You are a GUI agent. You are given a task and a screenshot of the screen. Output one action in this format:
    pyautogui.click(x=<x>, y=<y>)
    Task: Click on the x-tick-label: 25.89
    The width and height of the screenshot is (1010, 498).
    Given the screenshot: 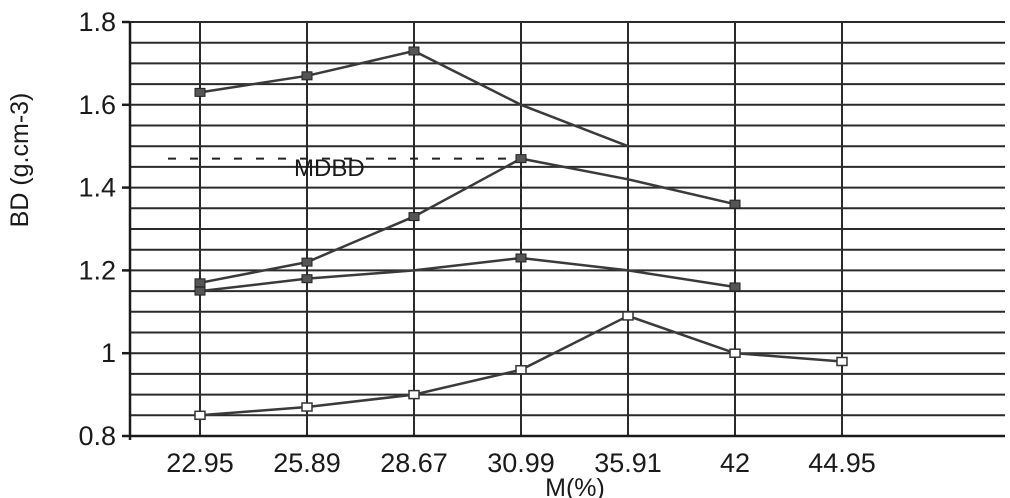 What is the action you would take?
    pyautogui.click(x=307, y=463)
    